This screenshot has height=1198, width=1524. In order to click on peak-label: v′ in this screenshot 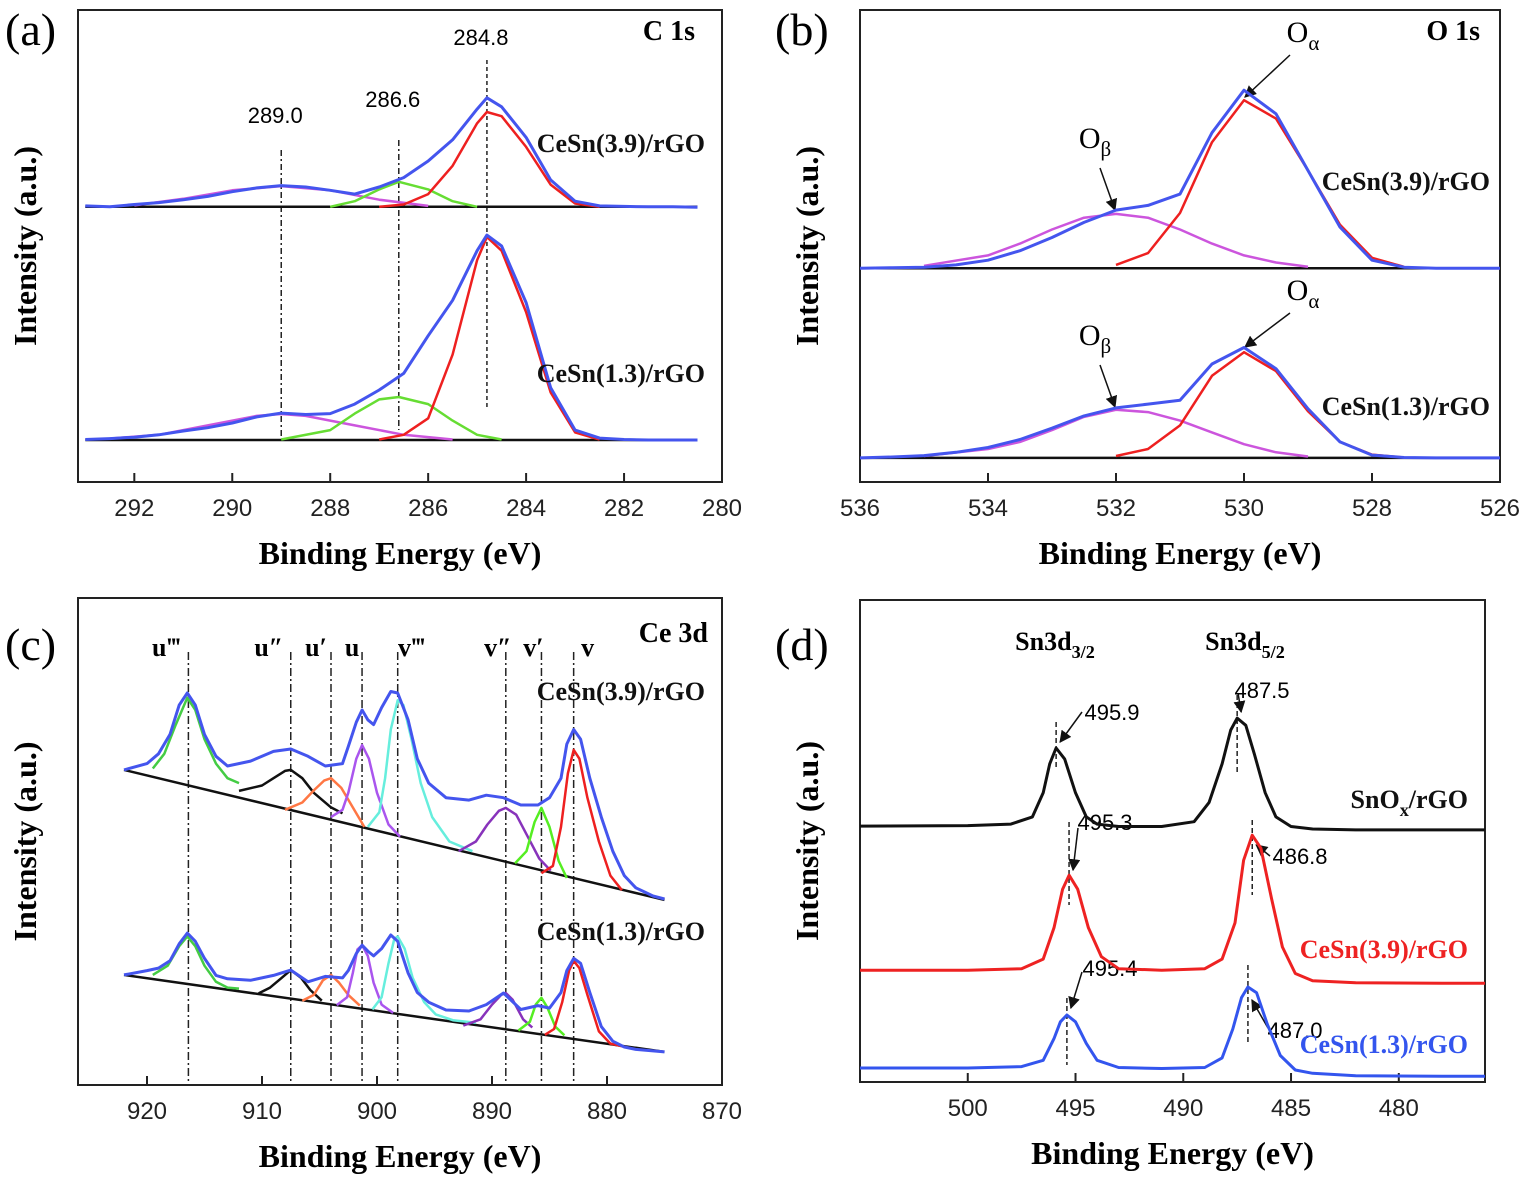, I will do `click(533, 647)`.